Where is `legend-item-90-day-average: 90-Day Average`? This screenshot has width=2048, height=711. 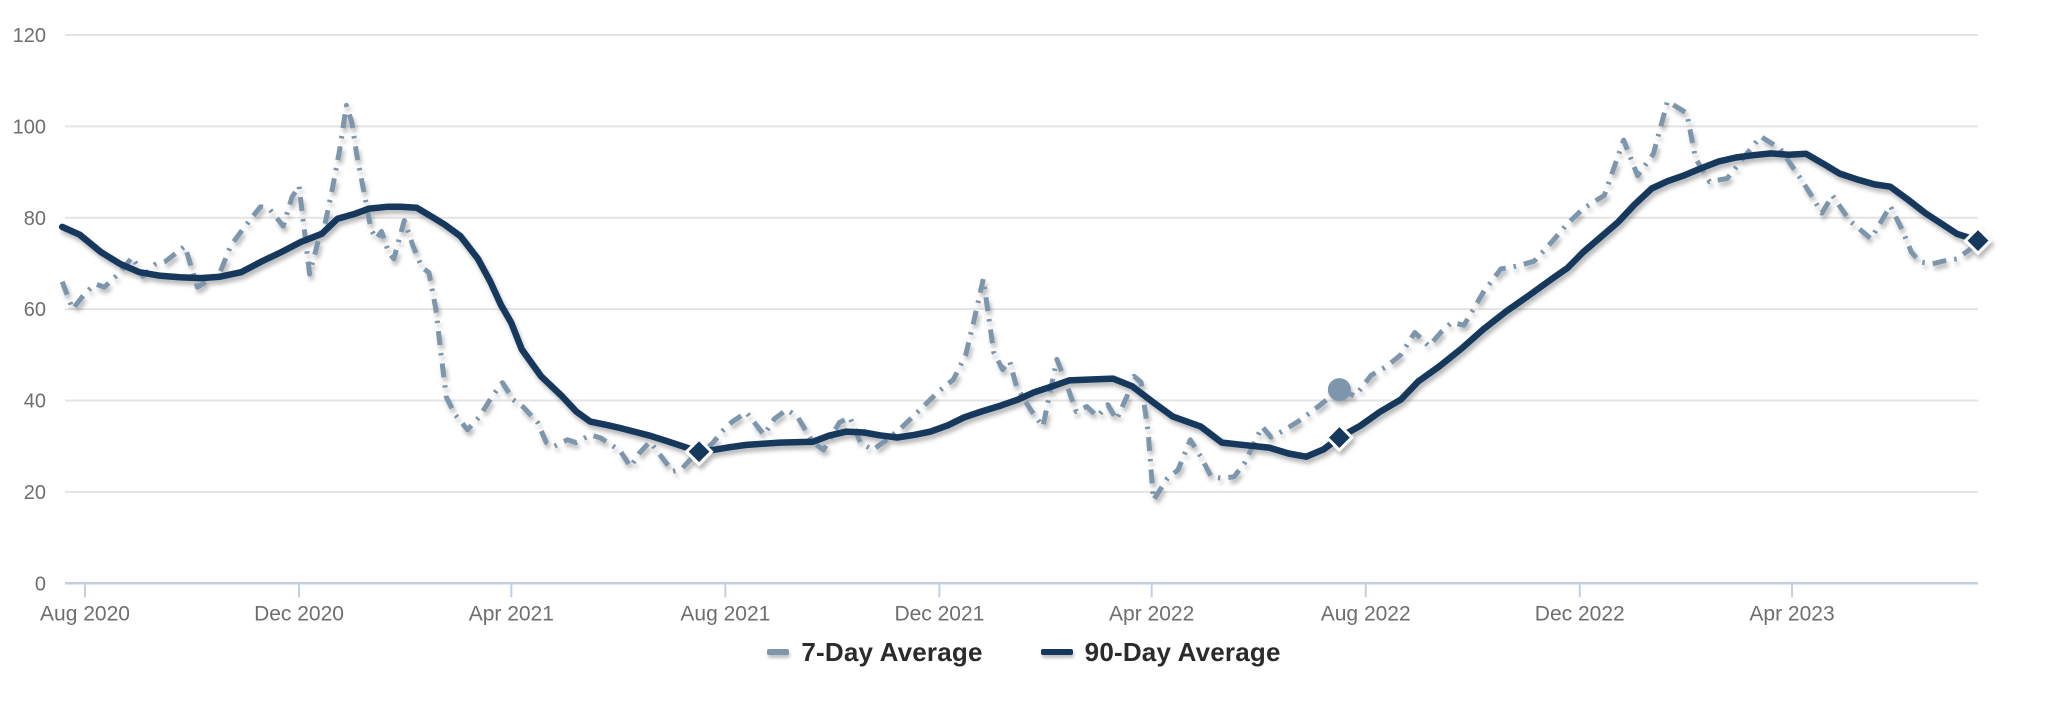 legend-item-90-day-average: 90-Day Average is located at coordinates (1160, 652).